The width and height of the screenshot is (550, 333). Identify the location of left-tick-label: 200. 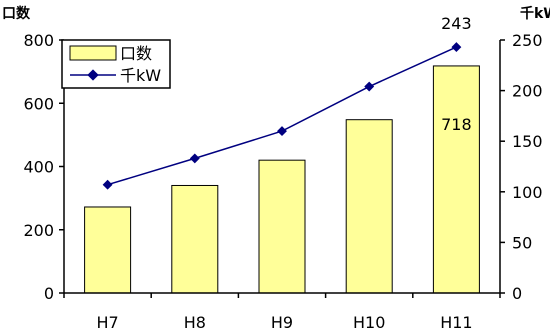
(38, 230).